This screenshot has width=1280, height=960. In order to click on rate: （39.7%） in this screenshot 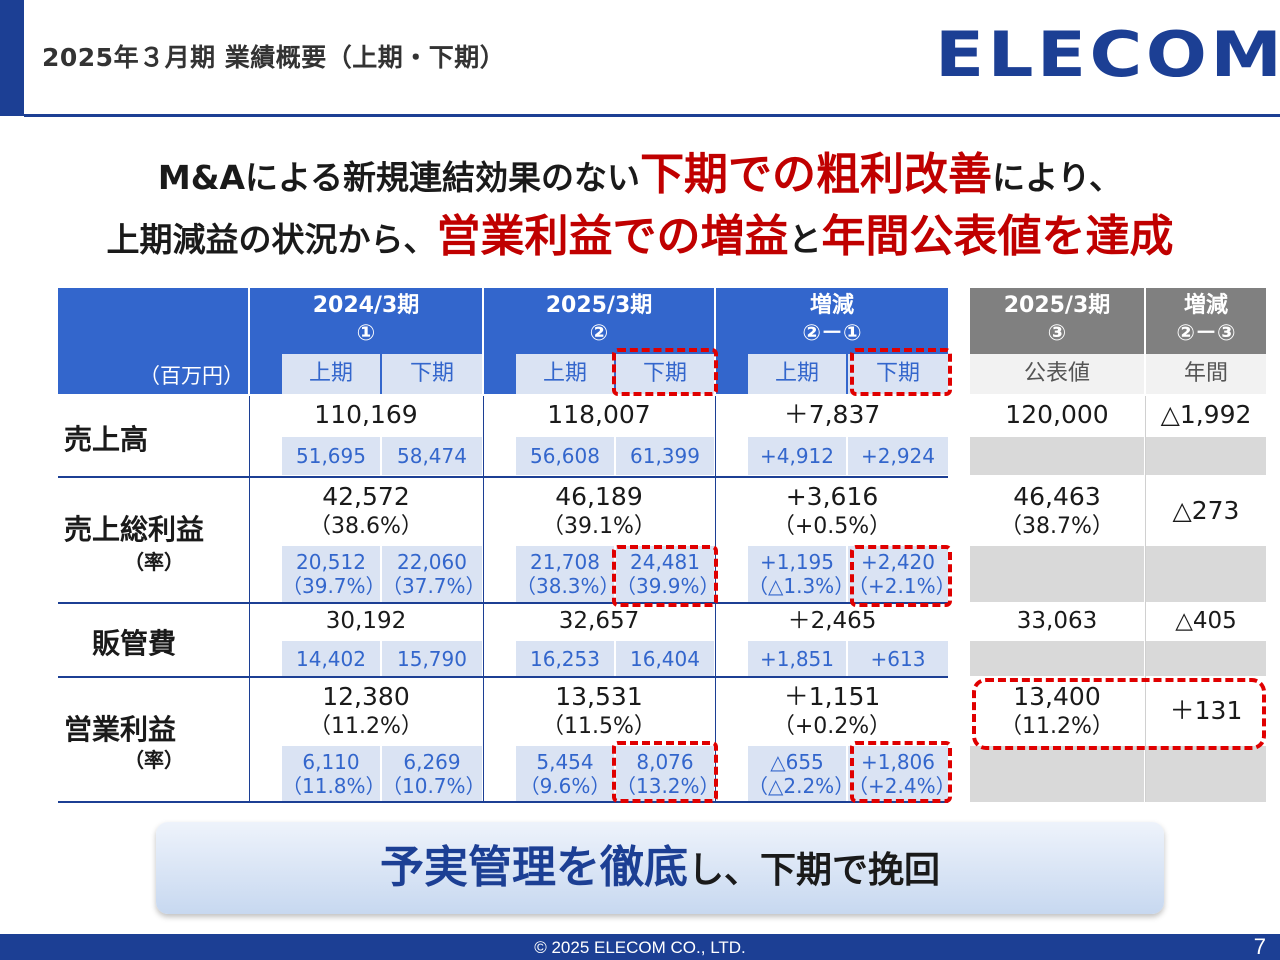, I will do `click(334, 586)`.